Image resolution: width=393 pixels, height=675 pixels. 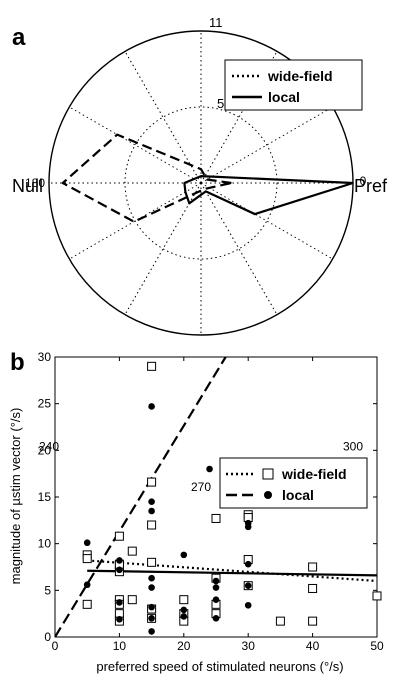 I want to click on pref-annotation: Pref, so click(x=371, y=186).